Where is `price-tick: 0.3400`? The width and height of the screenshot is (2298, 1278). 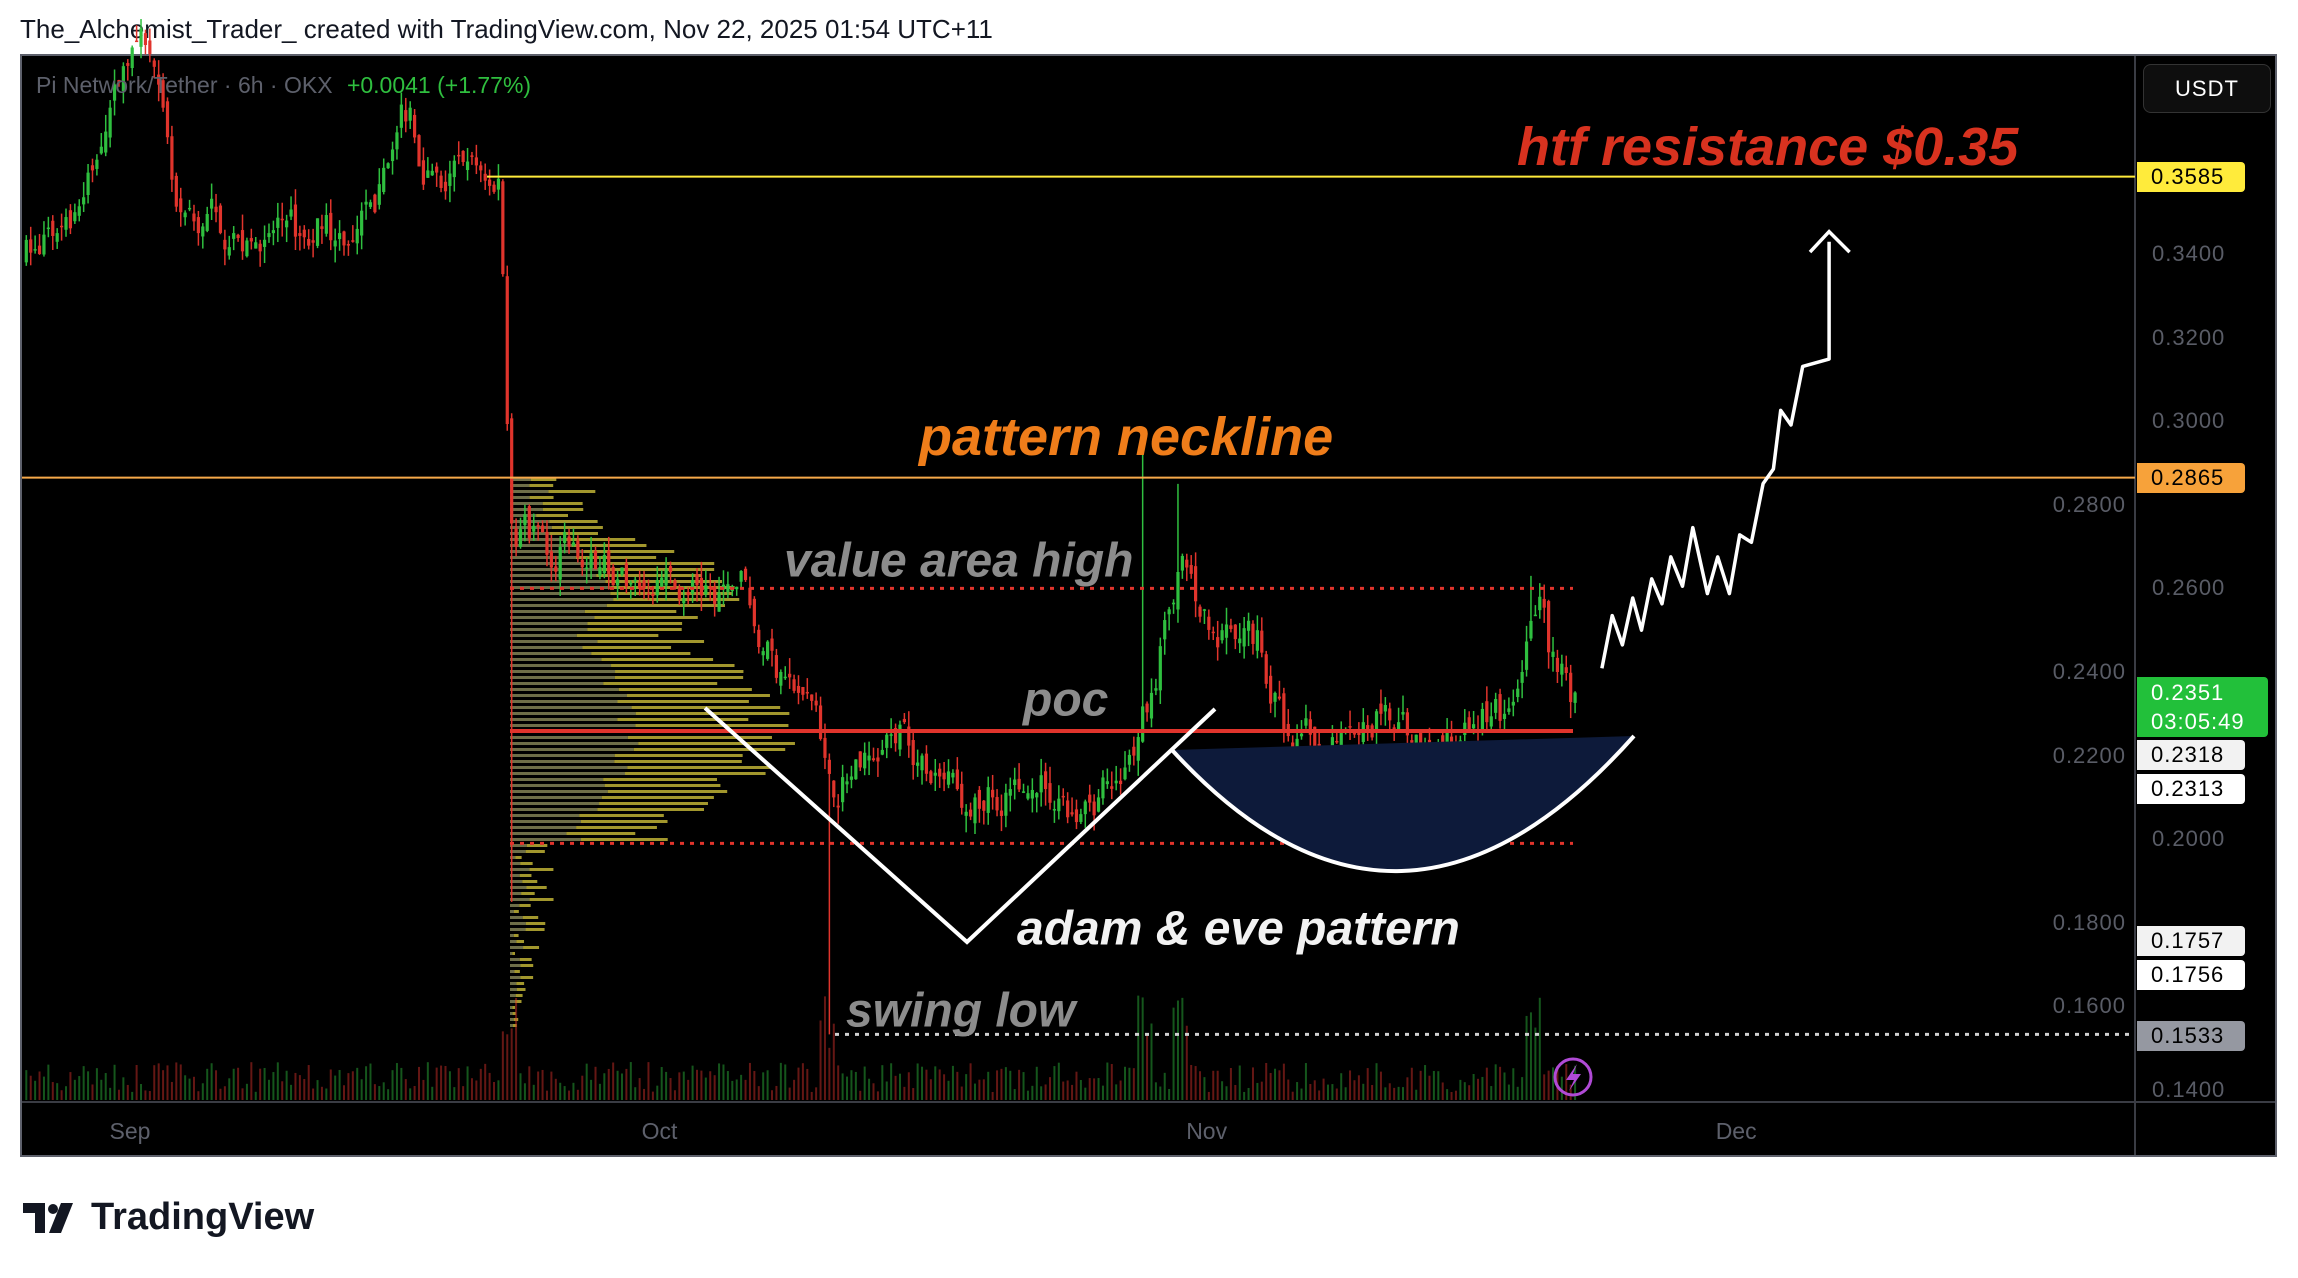
price-tick: 0.3400 is located at coordinates (2189, 253).